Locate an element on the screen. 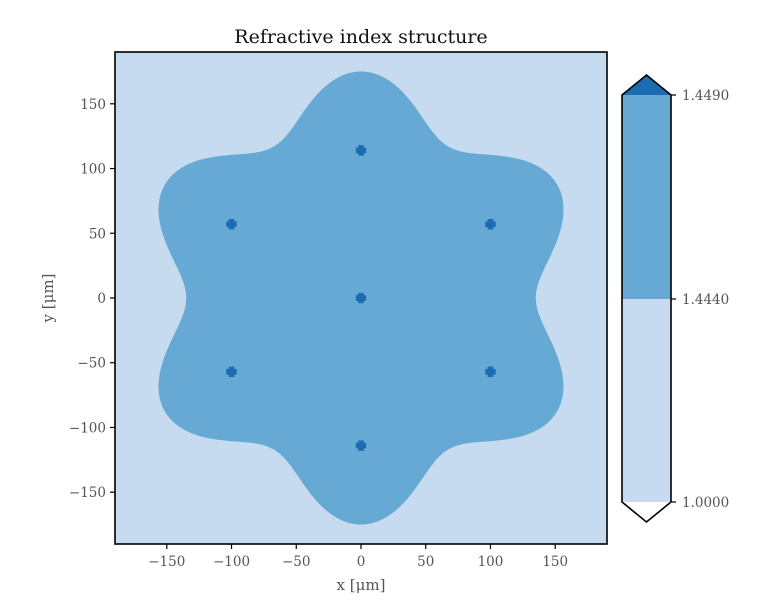  y-tick-label: 50 is located at coordinates (97, 234).